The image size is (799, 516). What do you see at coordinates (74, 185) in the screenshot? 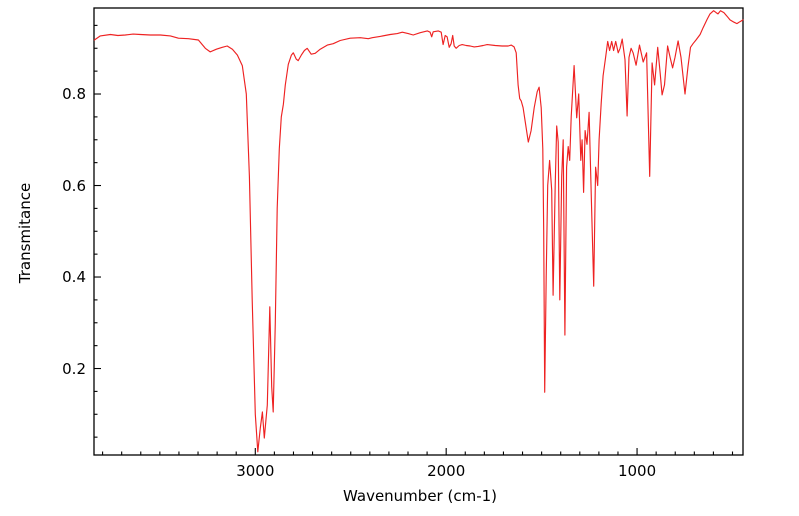
I see `y-tick-label: 0.6` at bounding box center [74, 185].